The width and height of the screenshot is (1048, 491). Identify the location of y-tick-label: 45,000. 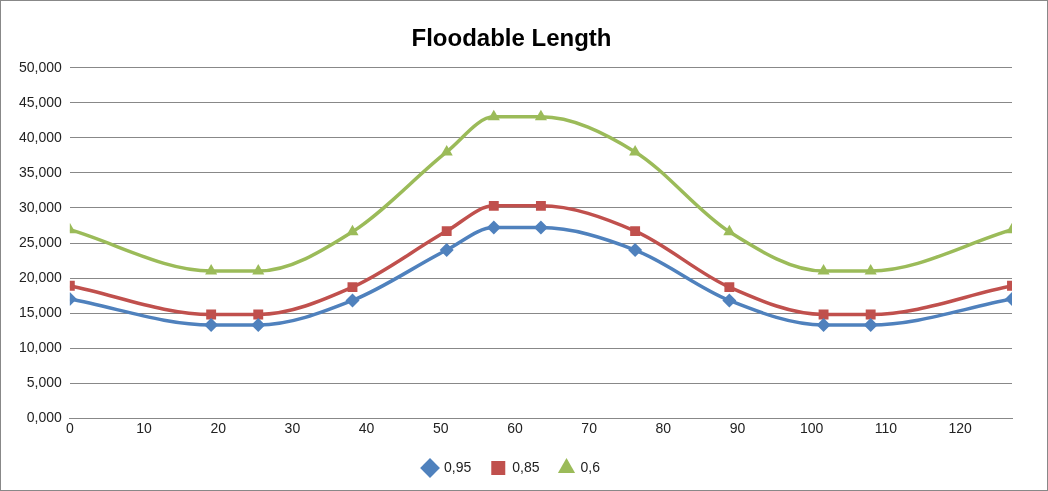
(40, 101).